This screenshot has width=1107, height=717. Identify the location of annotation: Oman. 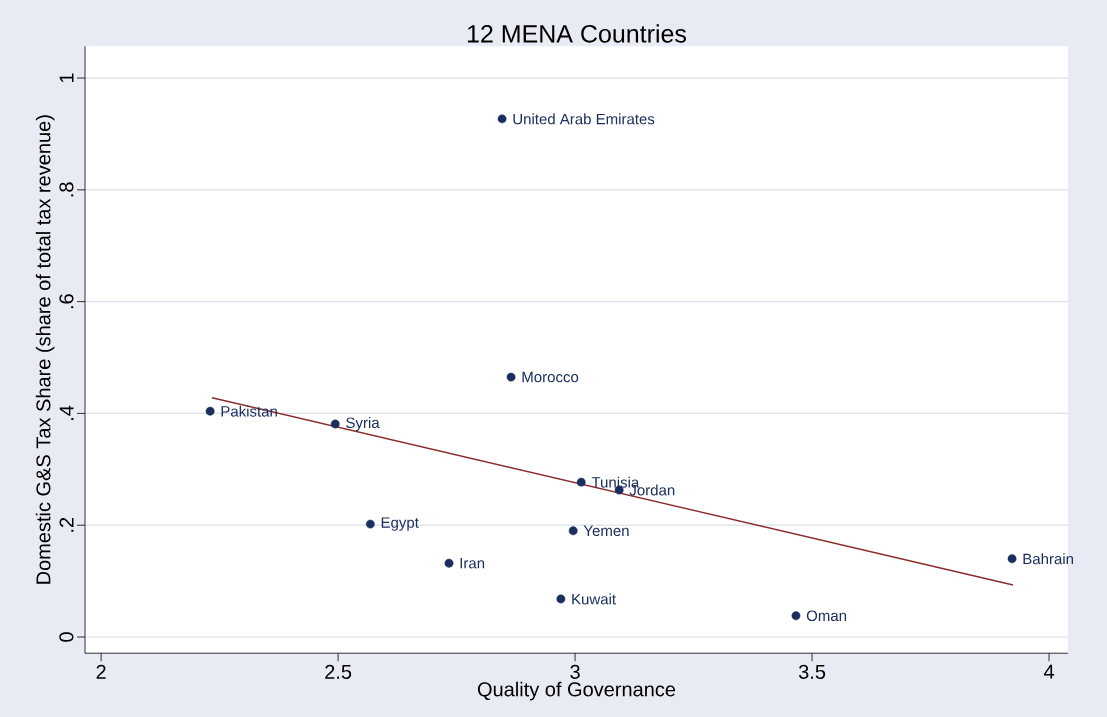
(826, 616).